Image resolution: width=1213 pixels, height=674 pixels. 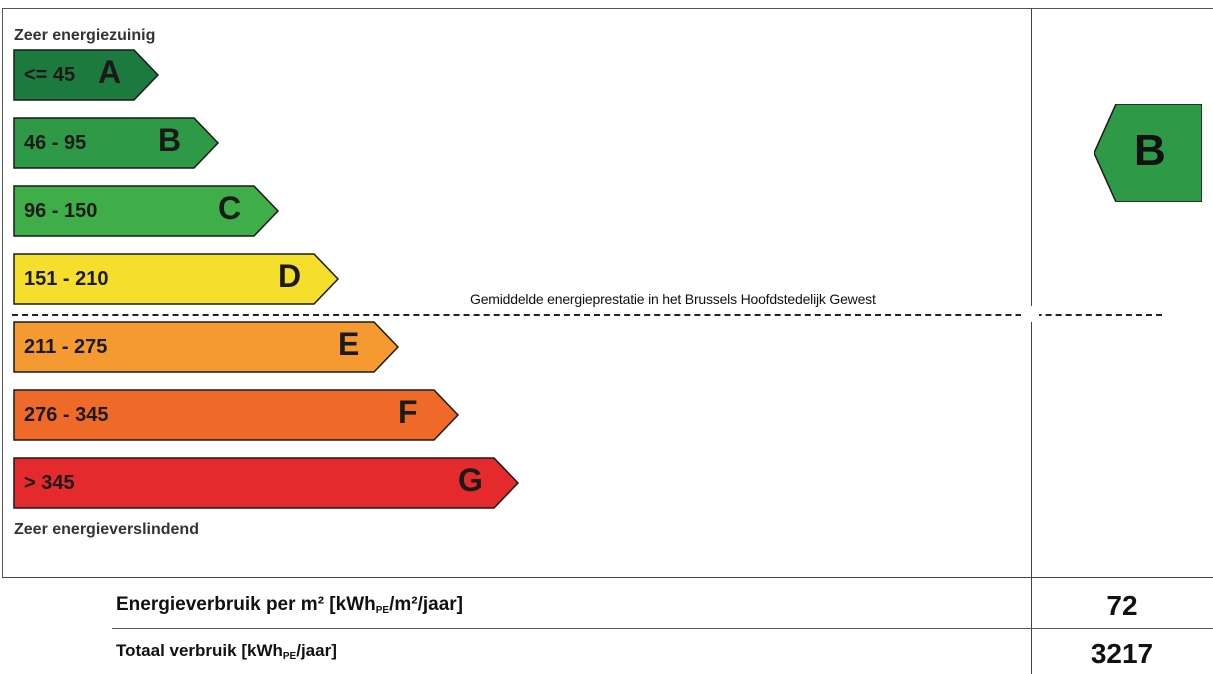 I want to click on energy-class-letter: C, so click(x=230, y=208).